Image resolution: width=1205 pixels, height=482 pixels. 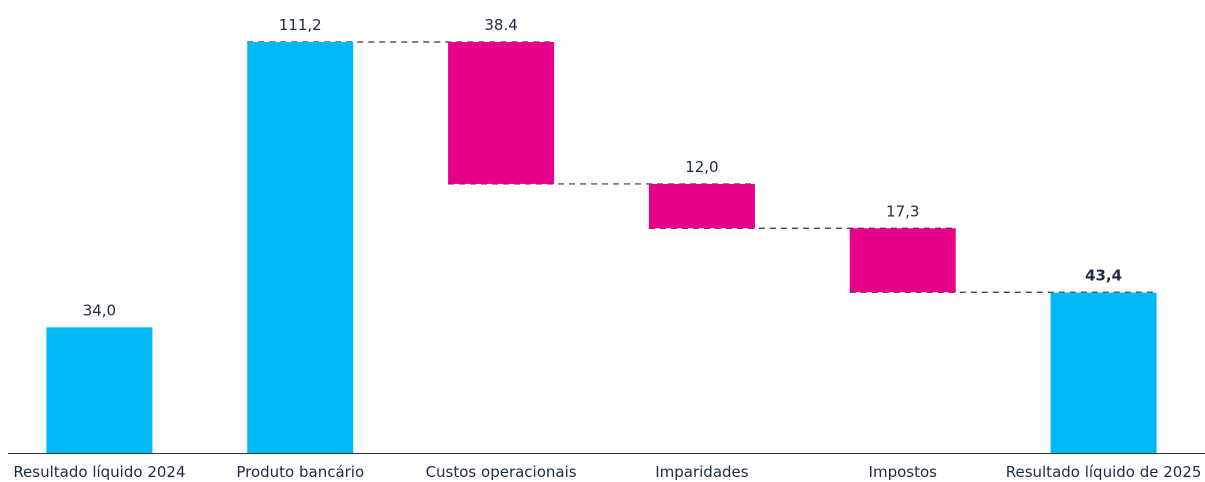 What do you see at coordinates (300, 472) in the screenshot?
I see `category-label-2: Produto bancário` at bounding box center [300, 472].